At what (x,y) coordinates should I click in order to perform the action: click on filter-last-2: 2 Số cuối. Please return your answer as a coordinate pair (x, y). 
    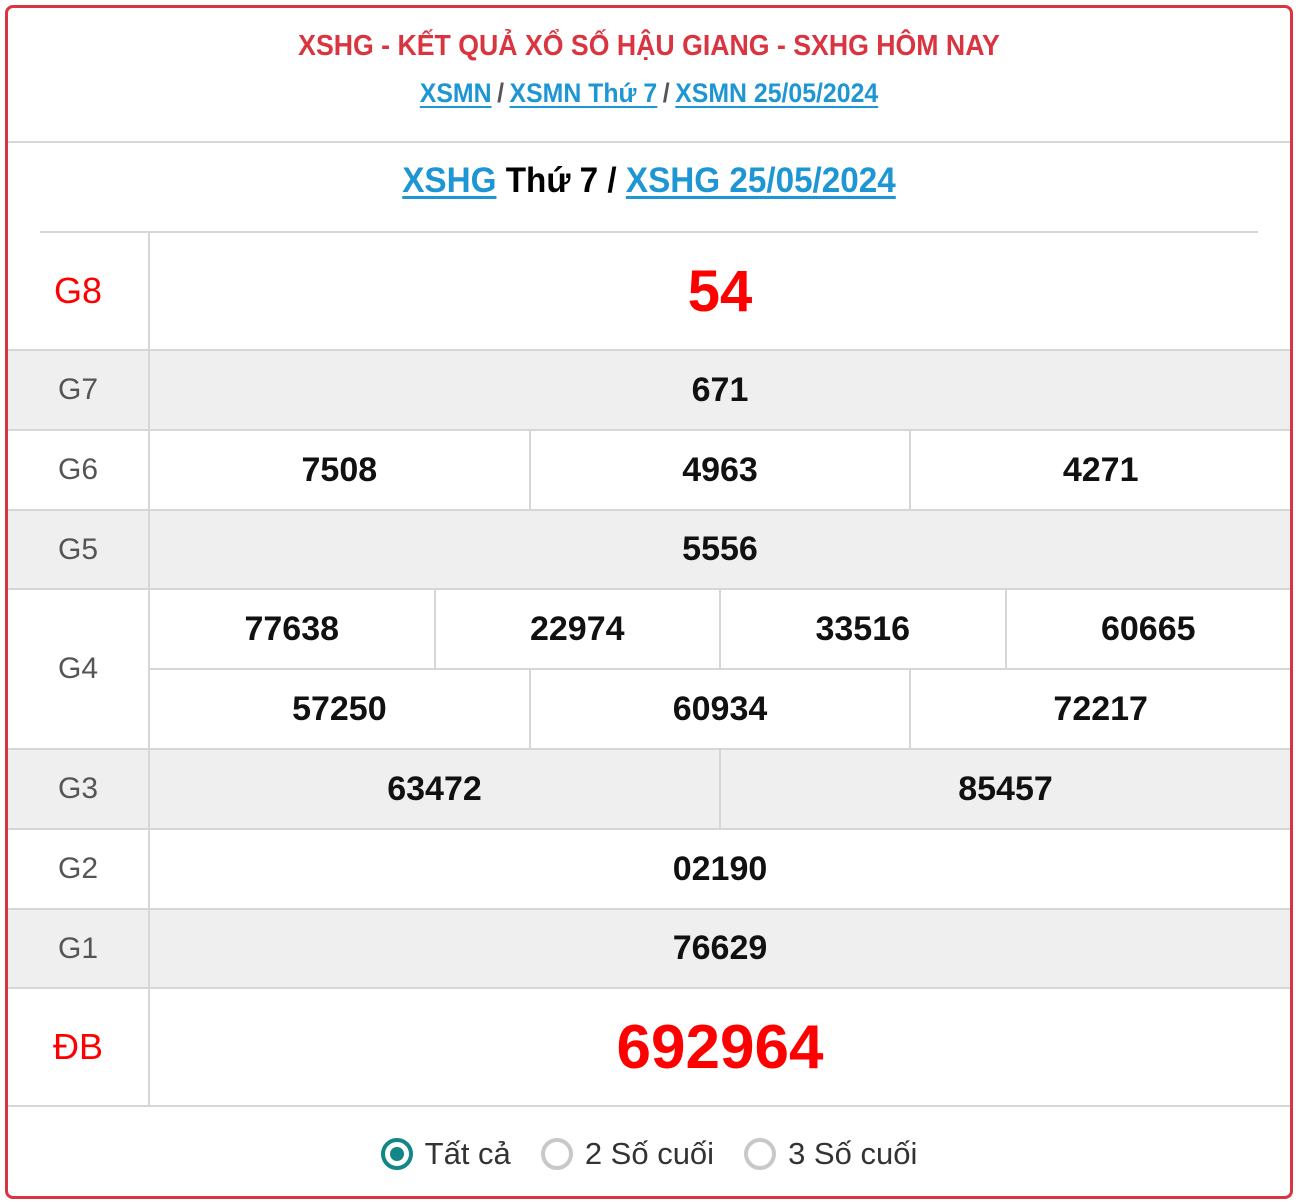
    Looking at the image, I should click on (627, 1154).